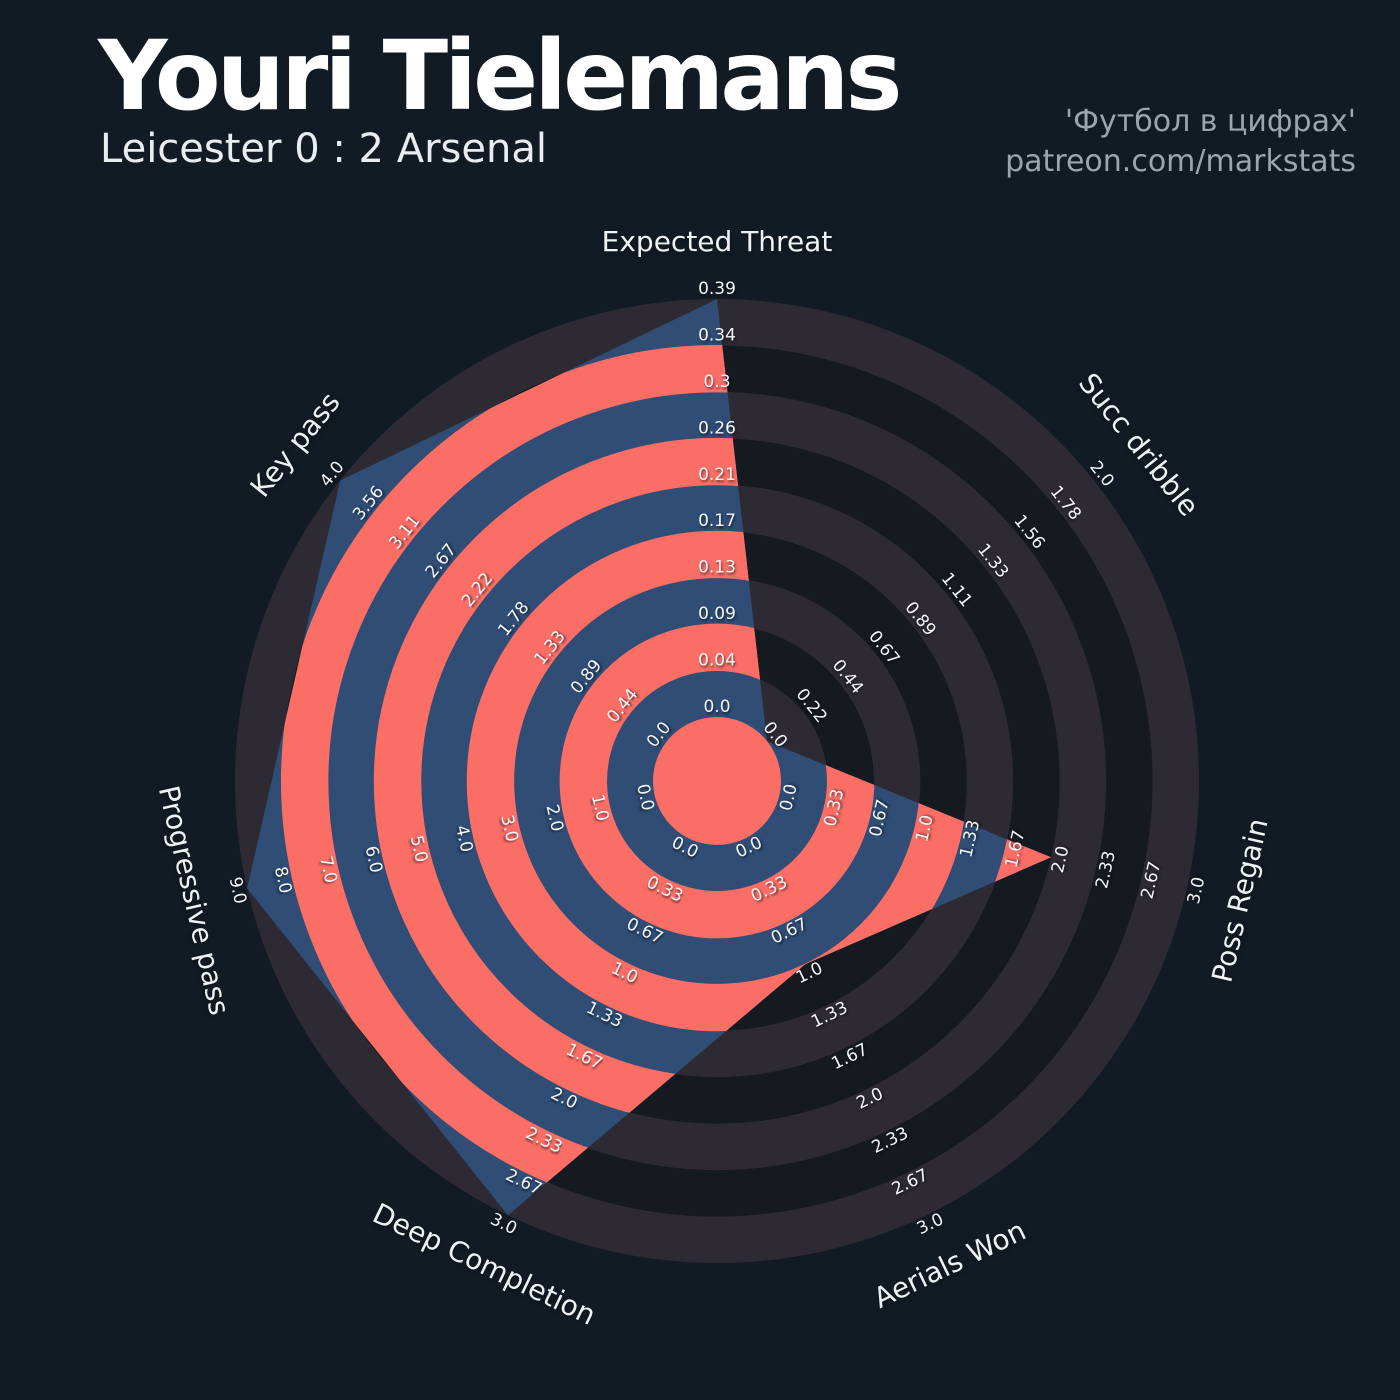 This screenshot has height=1400, width=1400. What do you see at coordinates (717, 241) in the screenshot?
I see `axis-title: Expected Threat` at bounding box center [717, 241].